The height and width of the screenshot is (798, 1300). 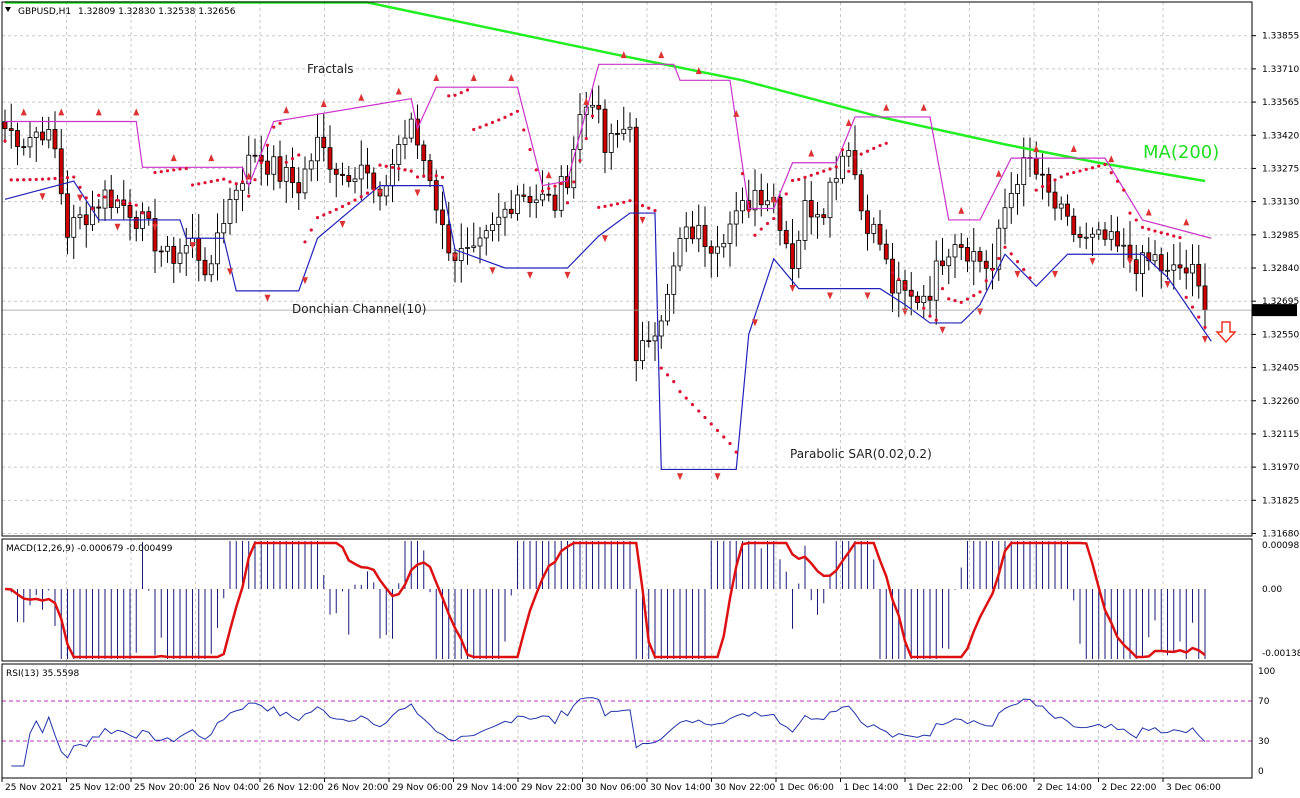 What do you see at coordinates (1280, 103) in the screenshot?
I see `price-tick-label: 1.33565` at bounding box center [1280, 103].